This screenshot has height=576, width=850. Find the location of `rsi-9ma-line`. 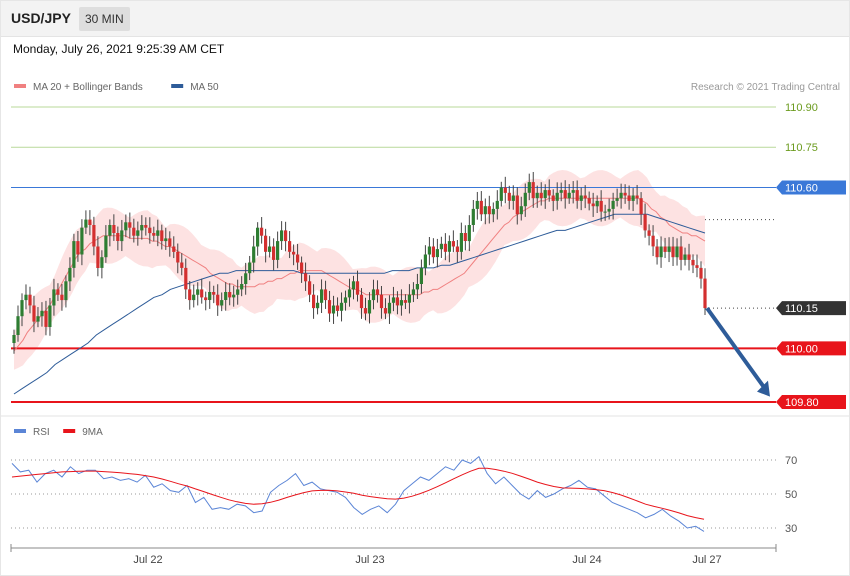

rsi-9ma-line is located at coordinates (358, 493).